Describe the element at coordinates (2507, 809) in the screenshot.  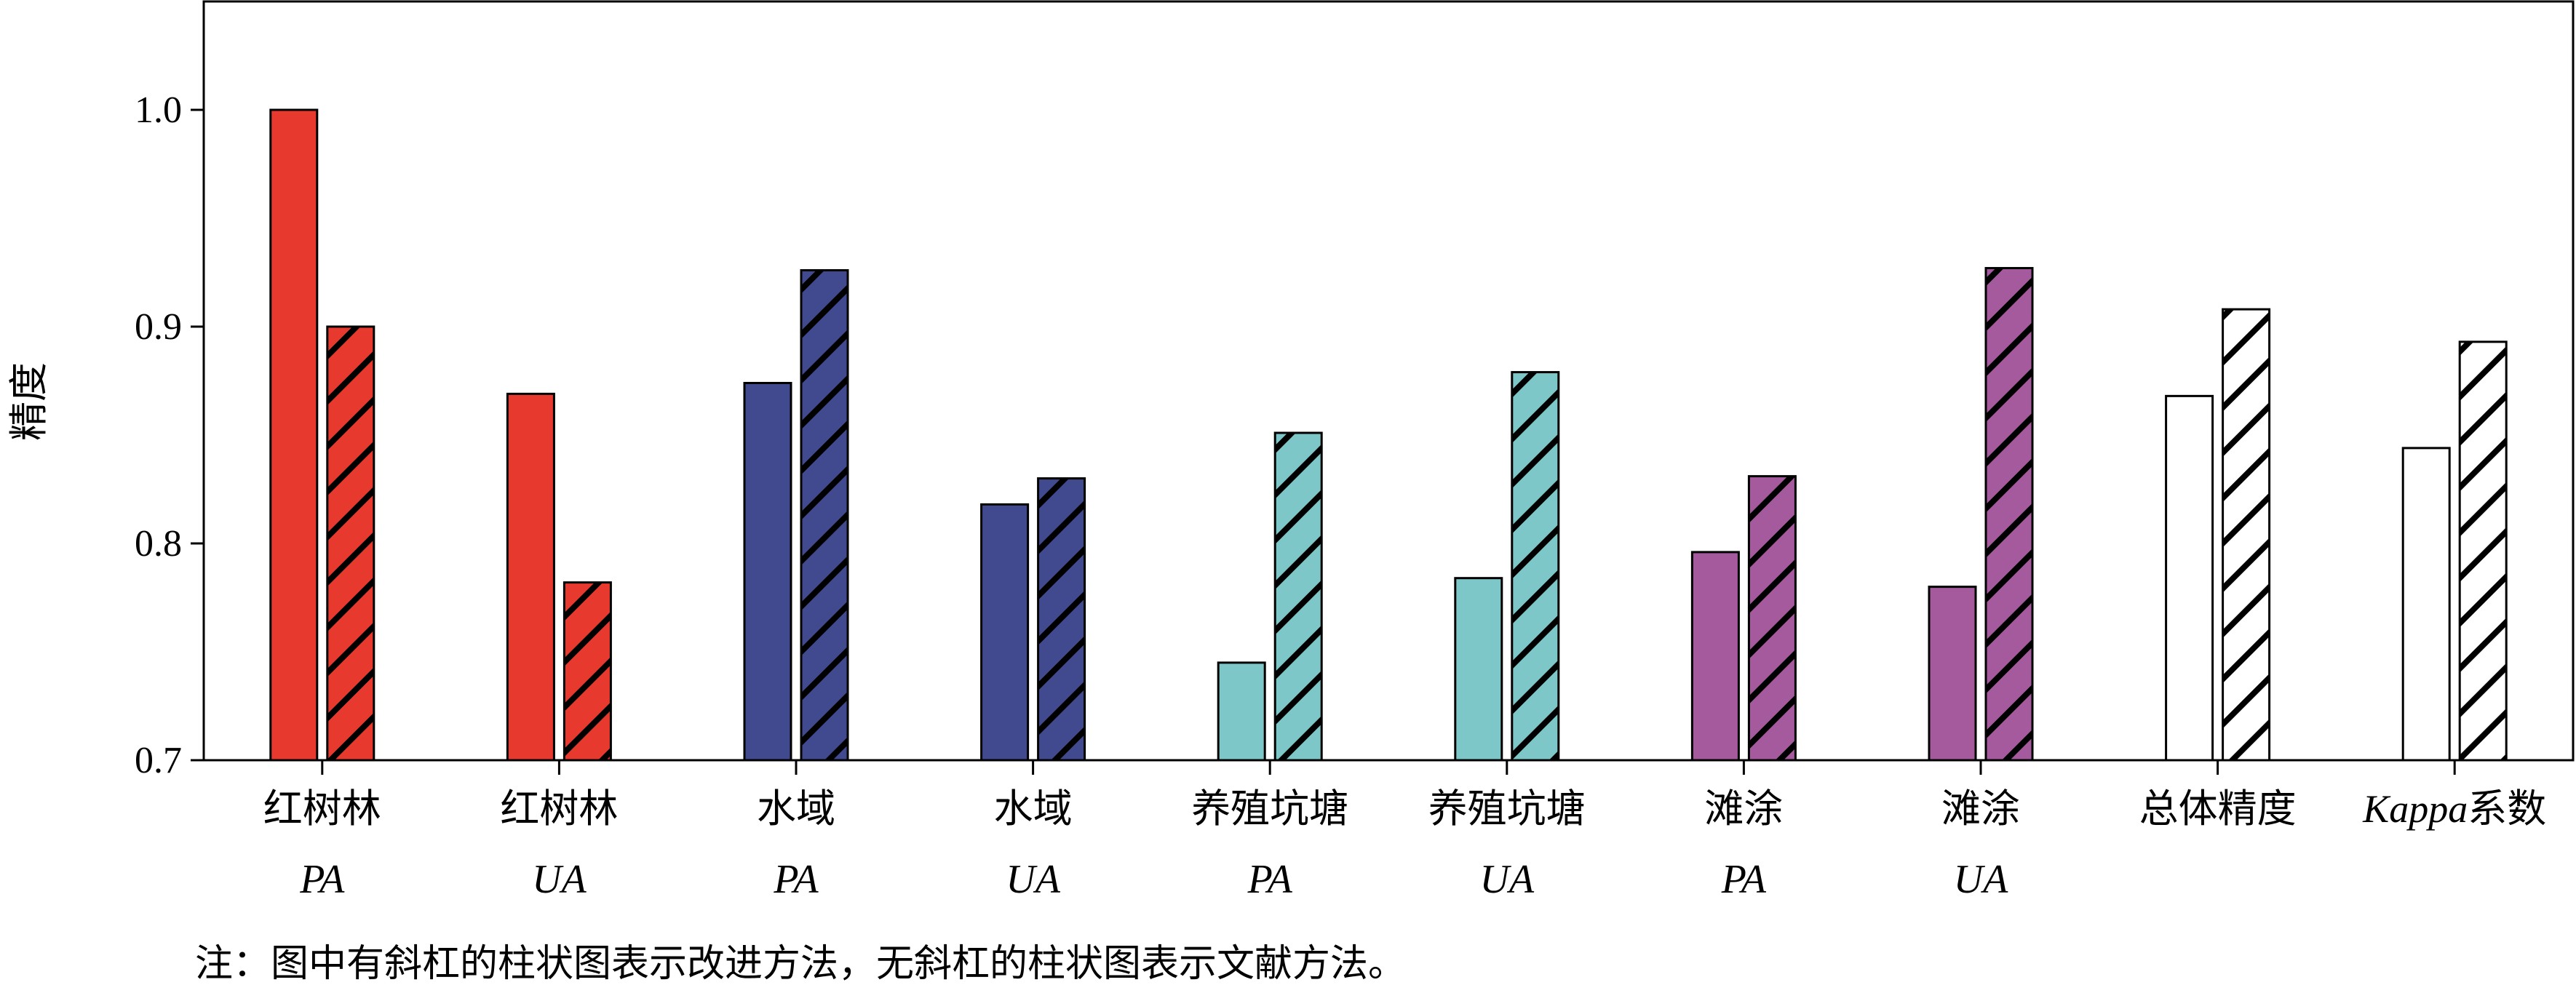
I see `x-tick-label-text: 系数` at that location.